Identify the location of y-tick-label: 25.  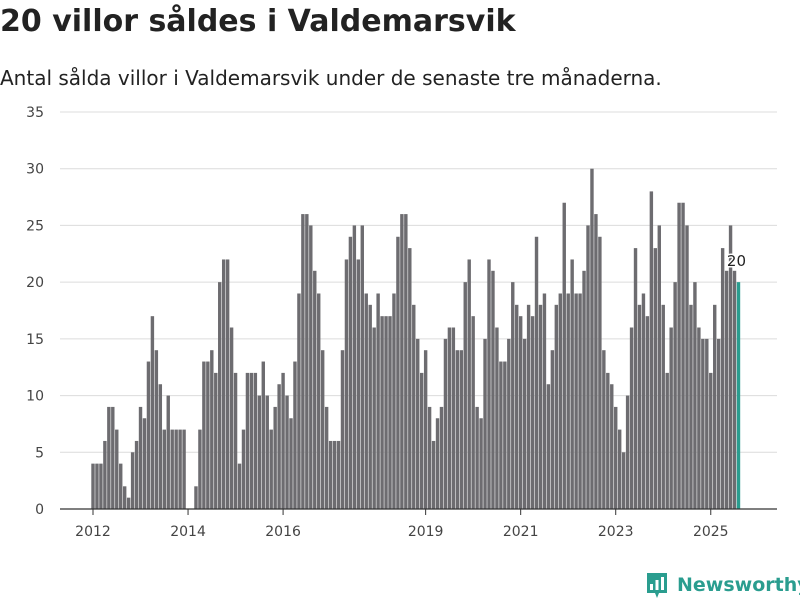
(35, 226).